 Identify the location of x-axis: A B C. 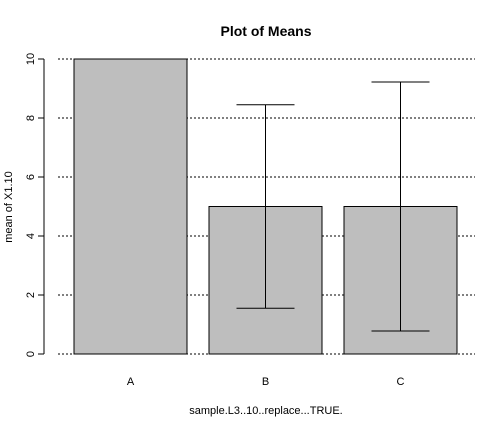
(266, 382).